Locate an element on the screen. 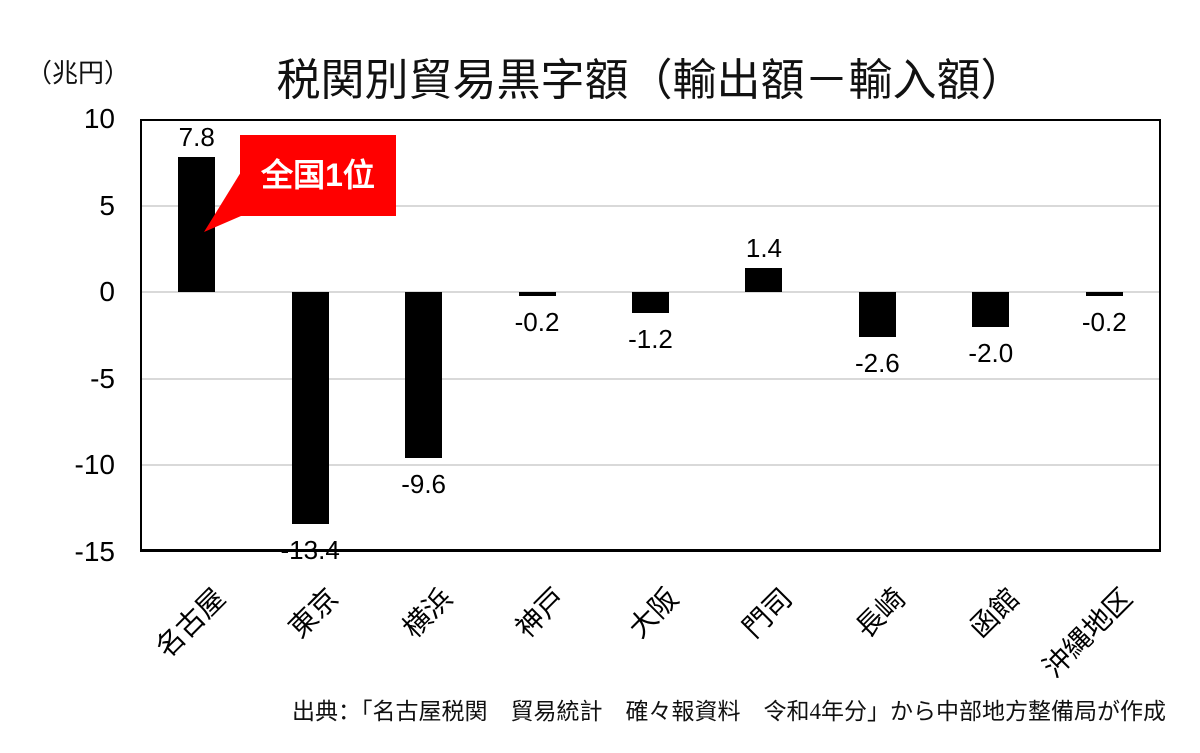 This screenshot has width=1200, height=753. source-note: 出典：「名古屋税関 貿易統計 確々報資料 令和4年分」から中部地方整備局が作成 is located at coordinates (729, 711).